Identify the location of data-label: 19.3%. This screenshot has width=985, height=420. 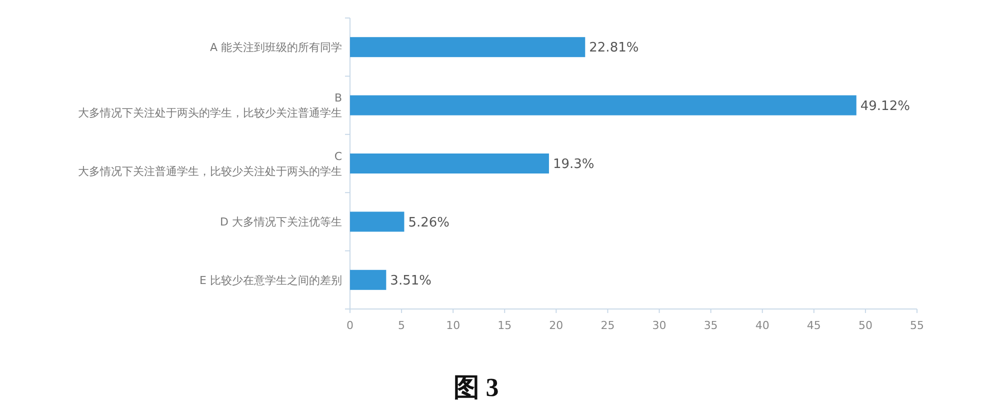
(573, 164).